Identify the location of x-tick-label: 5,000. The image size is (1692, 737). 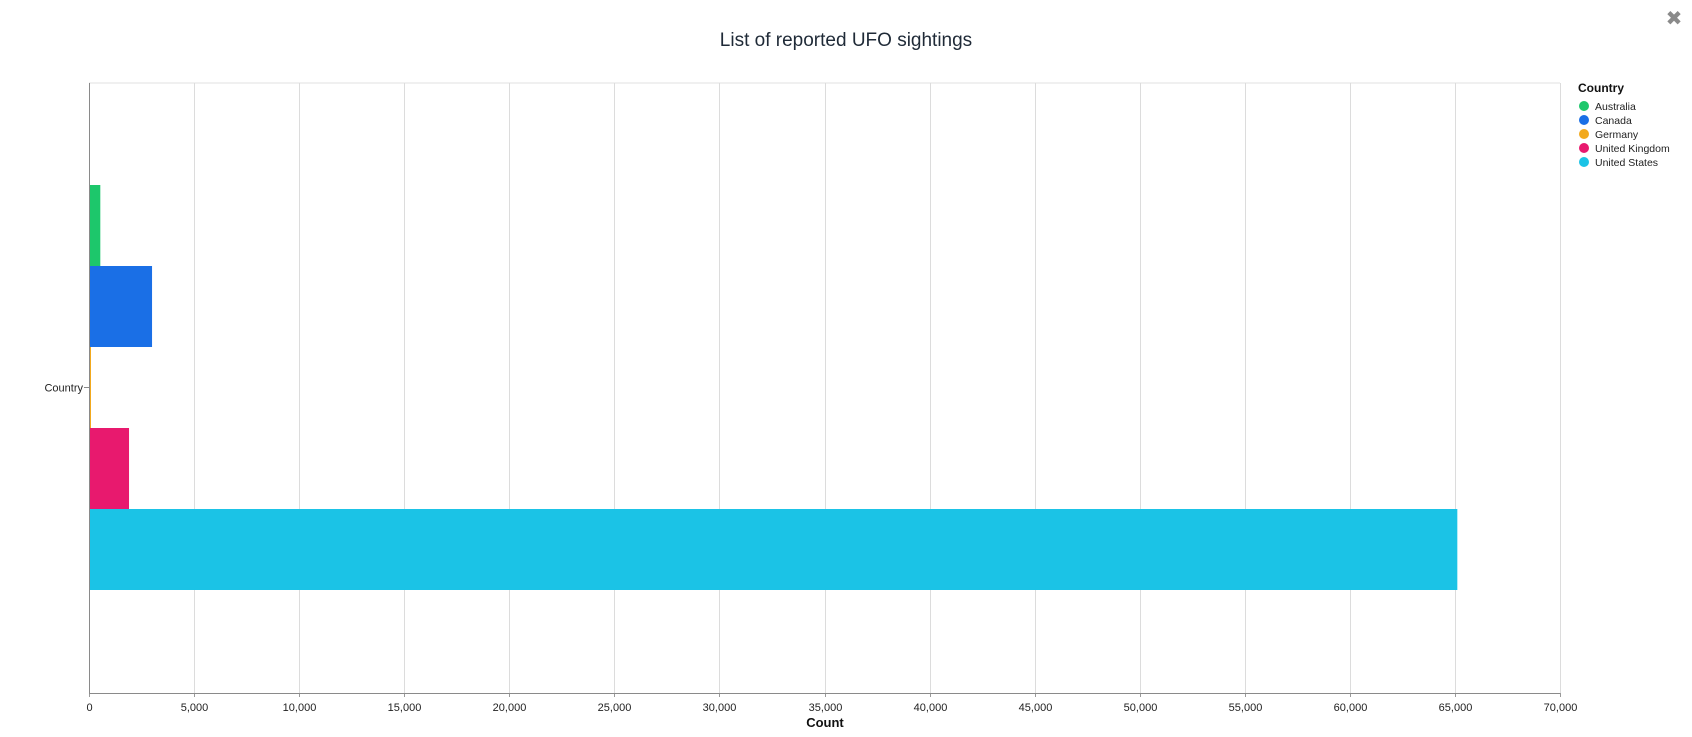
(195, 708).